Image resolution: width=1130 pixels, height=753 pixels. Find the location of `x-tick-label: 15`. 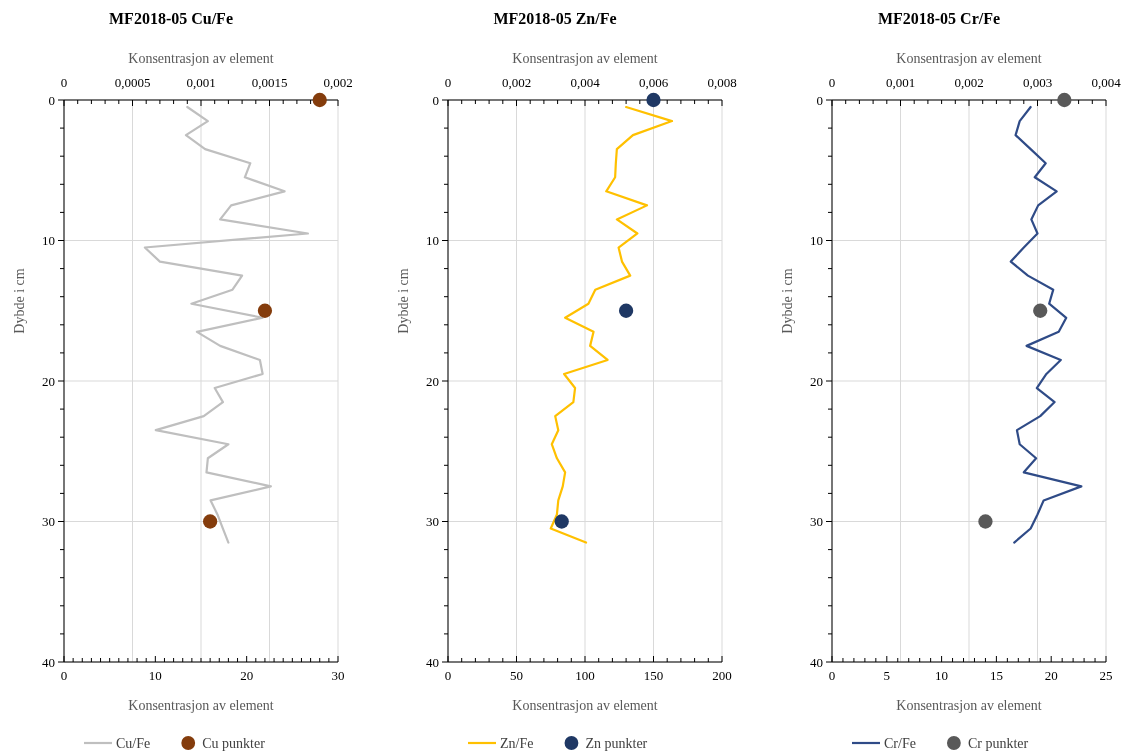

x-tick-label: 15 is located at coordinates (996, 675).